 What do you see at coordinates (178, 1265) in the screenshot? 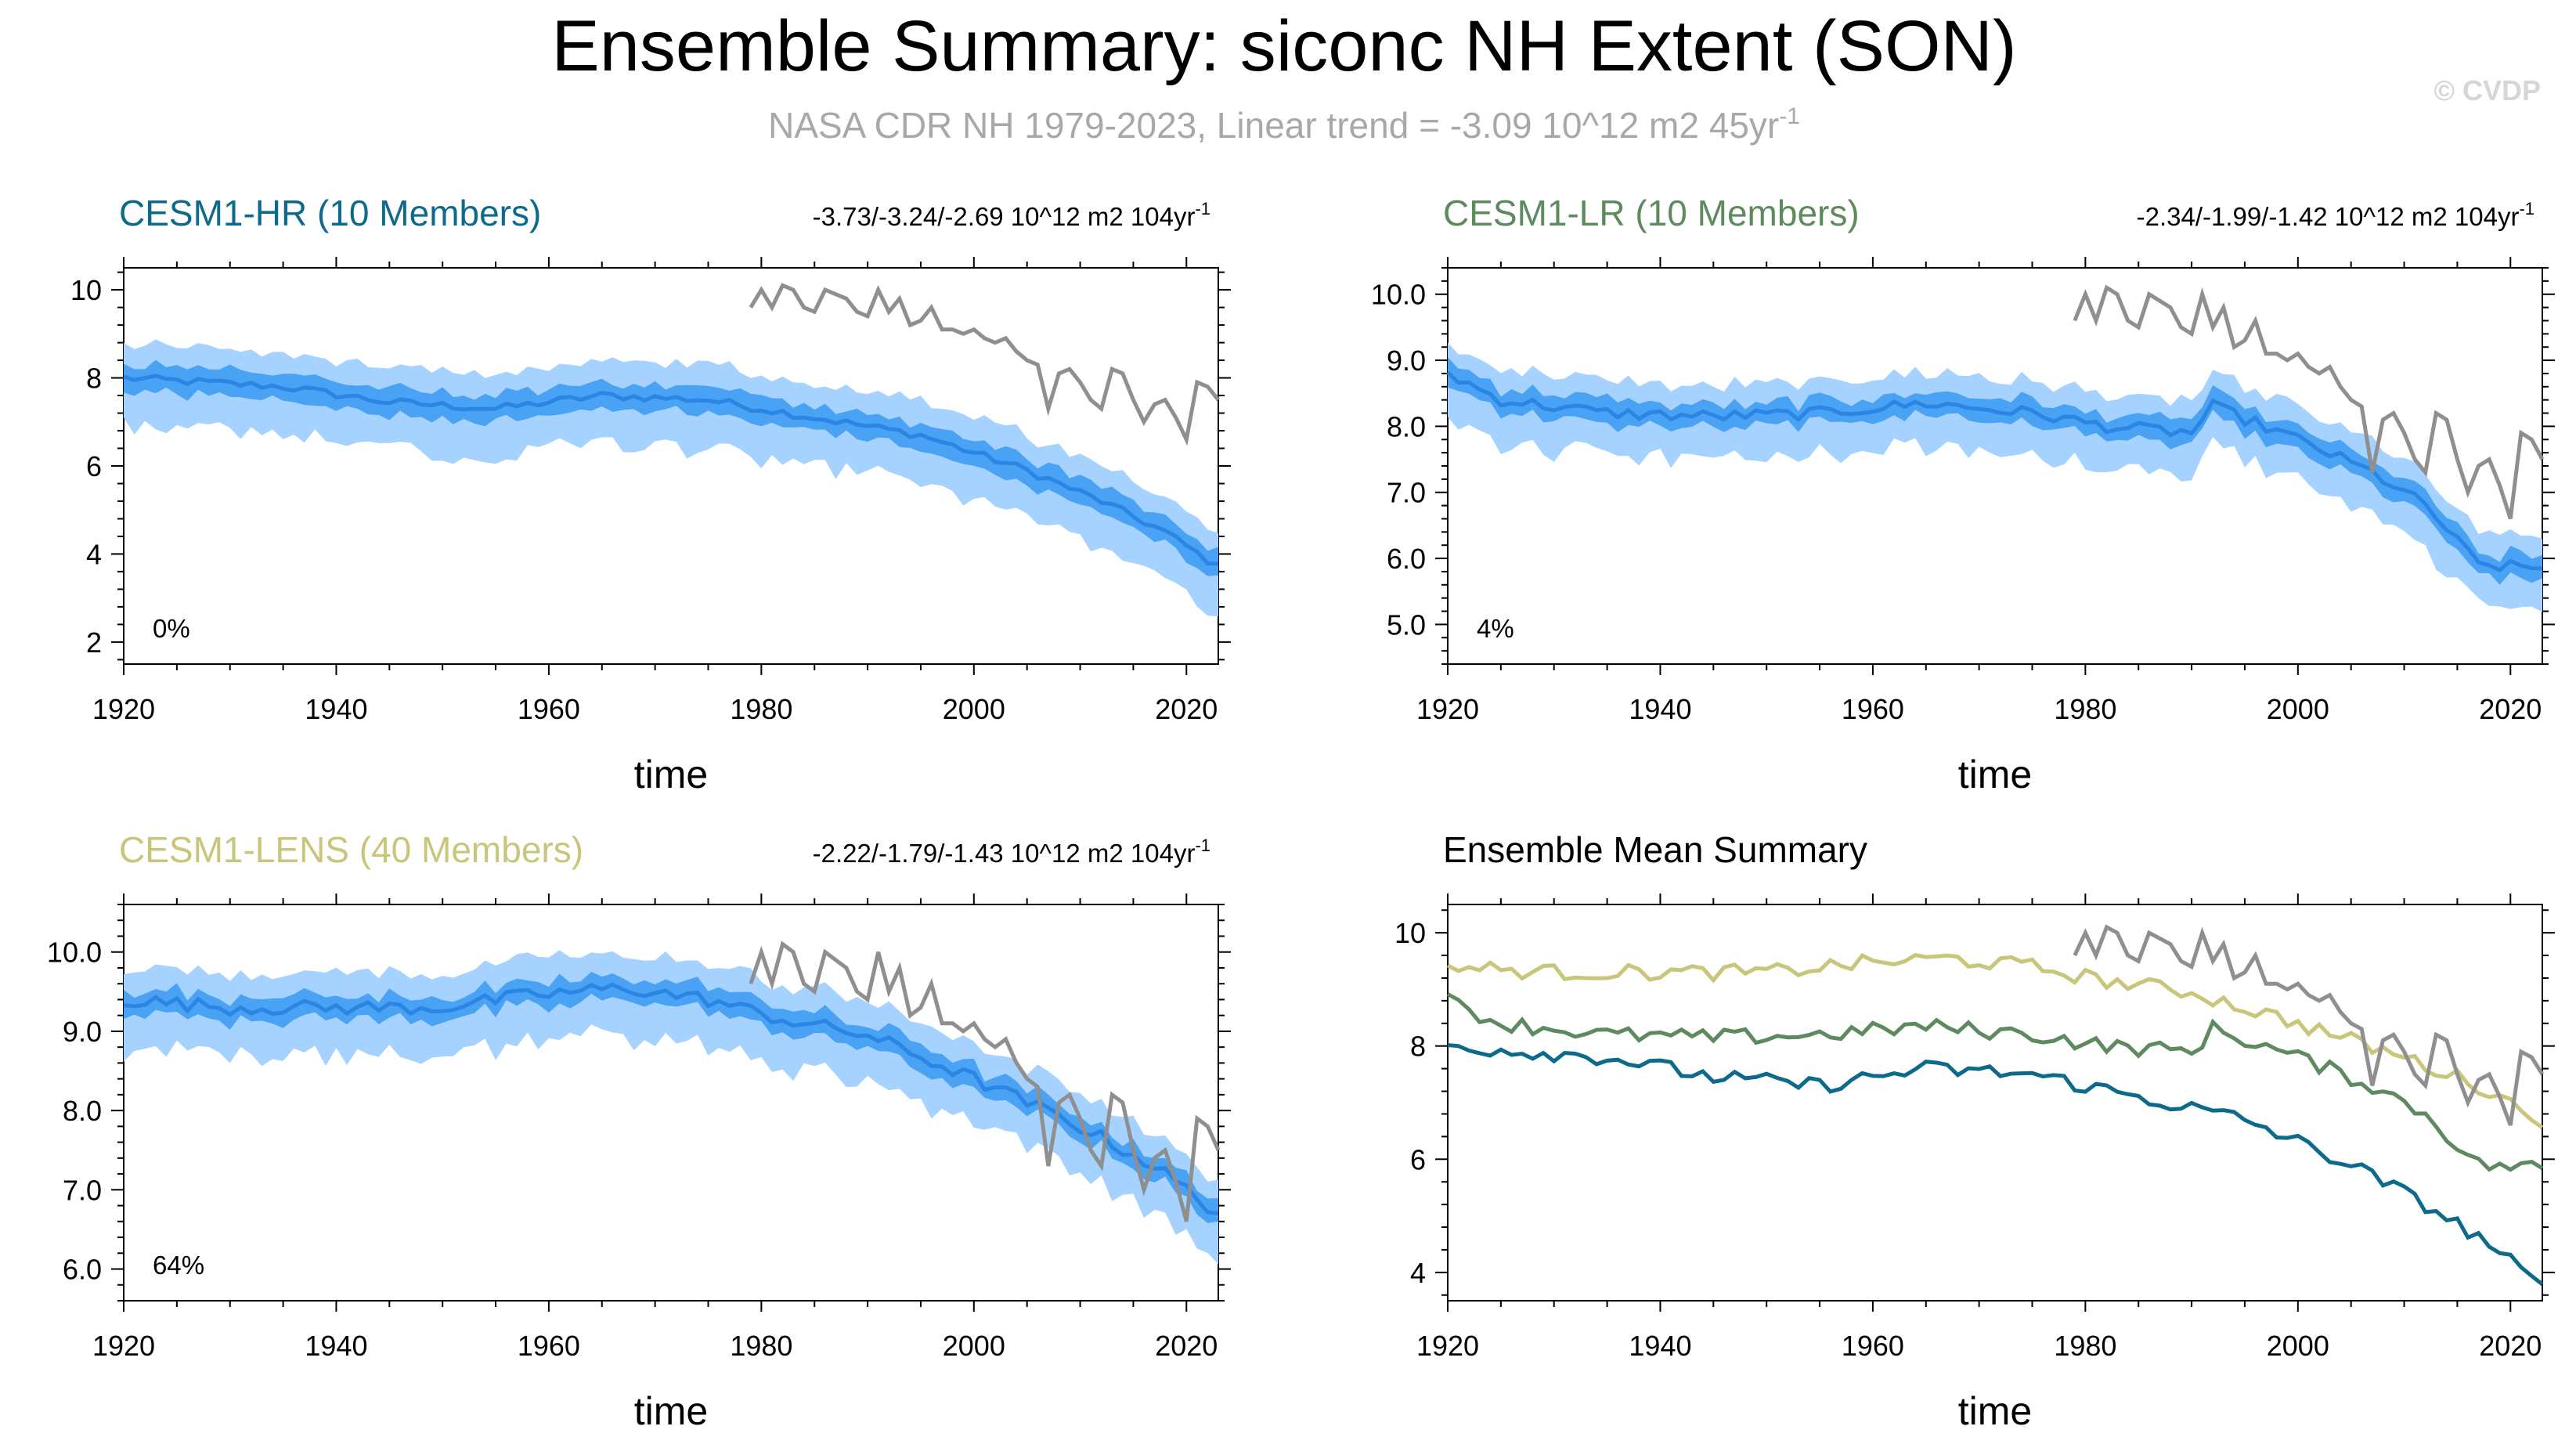
I see `rank-percent: 64%` at bounding box center [178, 1265].